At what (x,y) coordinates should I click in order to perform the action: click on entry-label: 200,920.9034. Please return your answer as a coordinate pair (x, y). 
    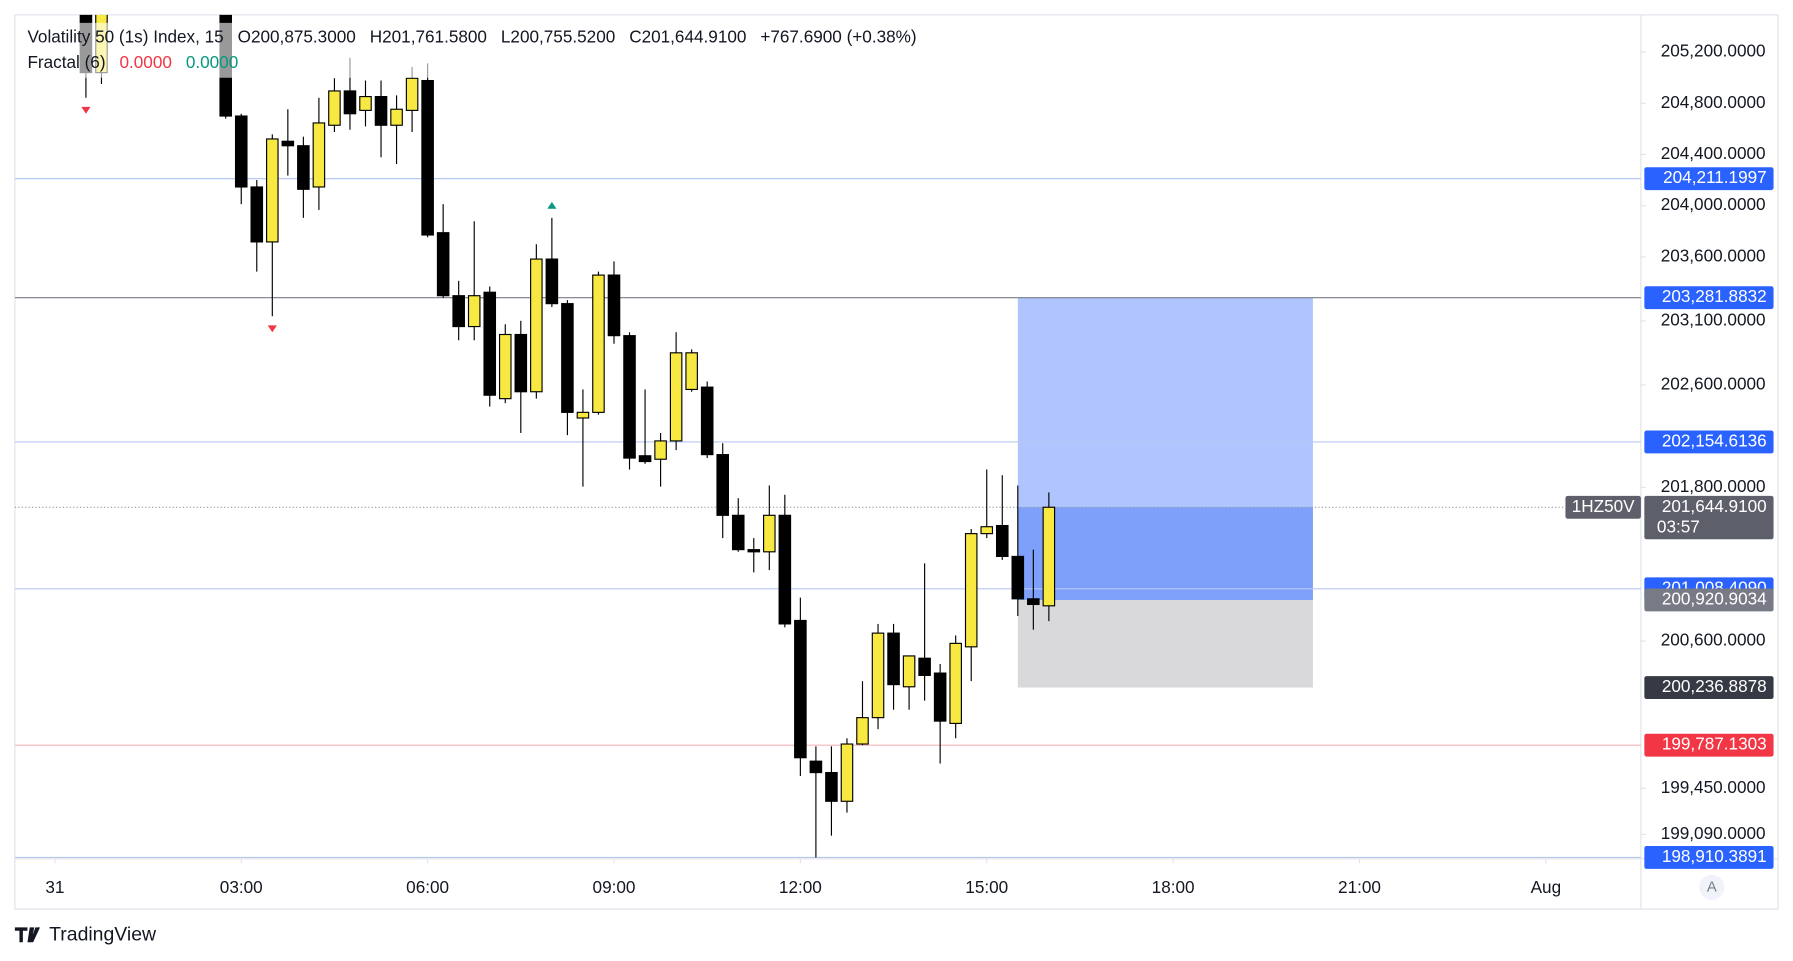
    Looking at the image, I should click on (1714, 599).